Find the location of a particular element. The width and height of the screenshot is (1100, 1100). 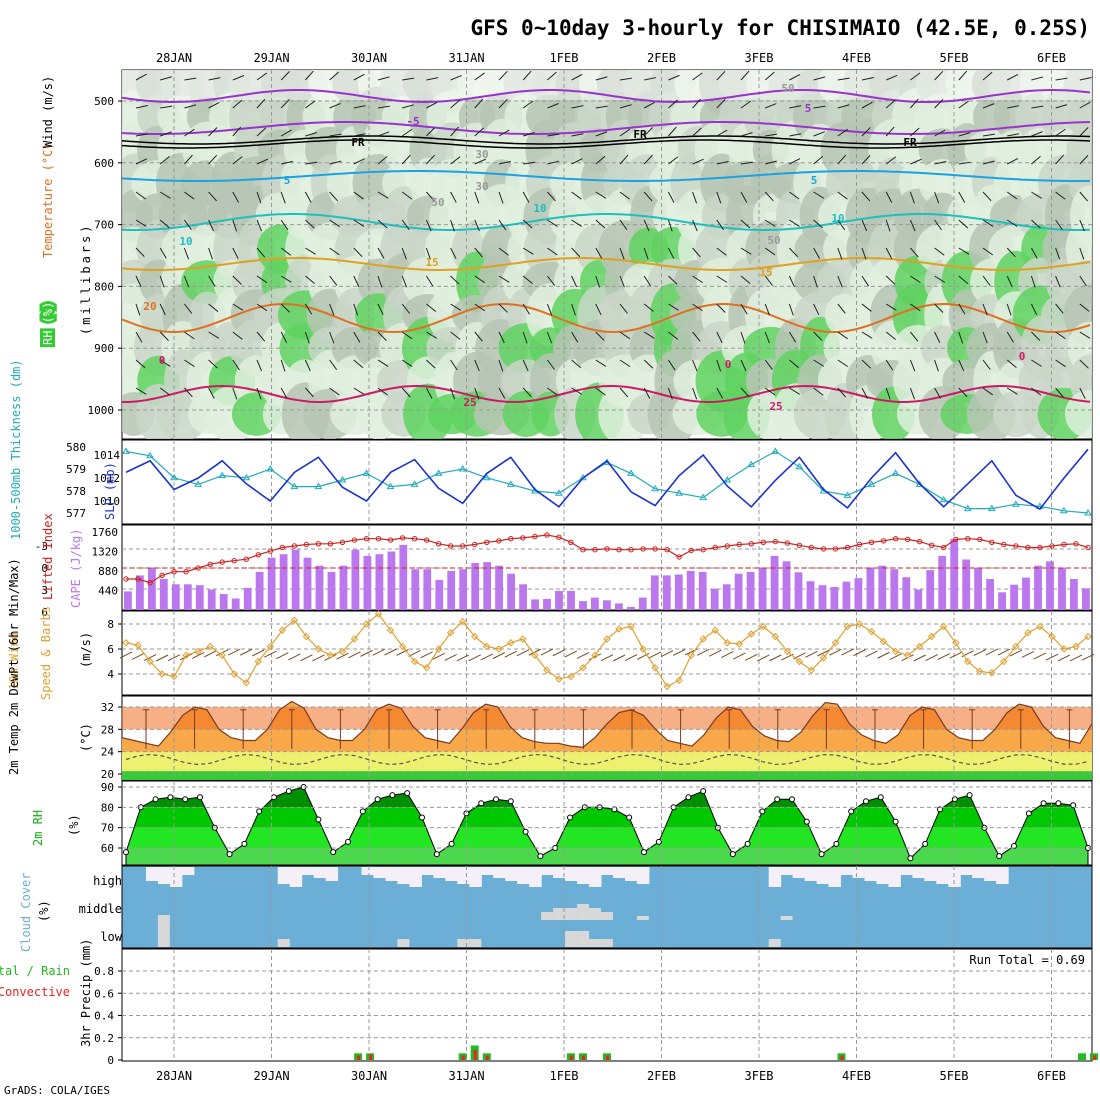

ytick-p8ticks-2: 0.4 is located at coordinates (104, 1016).